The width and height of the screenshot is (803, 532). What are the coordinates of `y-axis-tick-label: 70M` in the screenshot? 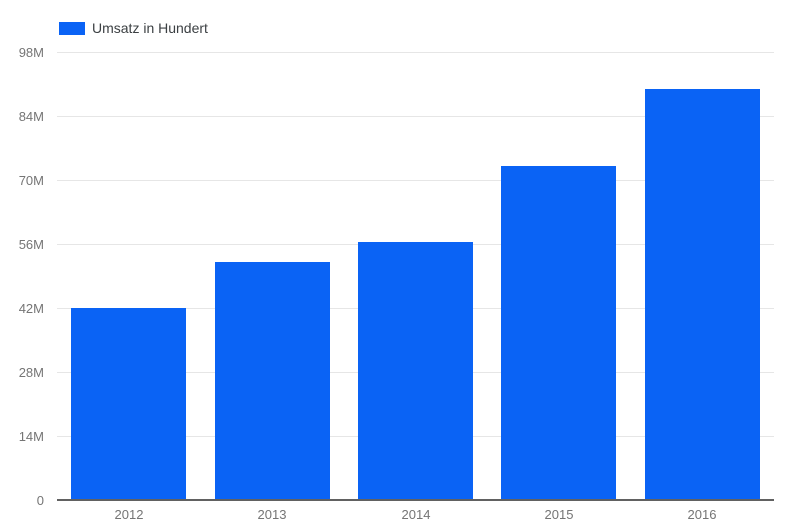 It's located at (31, 180).